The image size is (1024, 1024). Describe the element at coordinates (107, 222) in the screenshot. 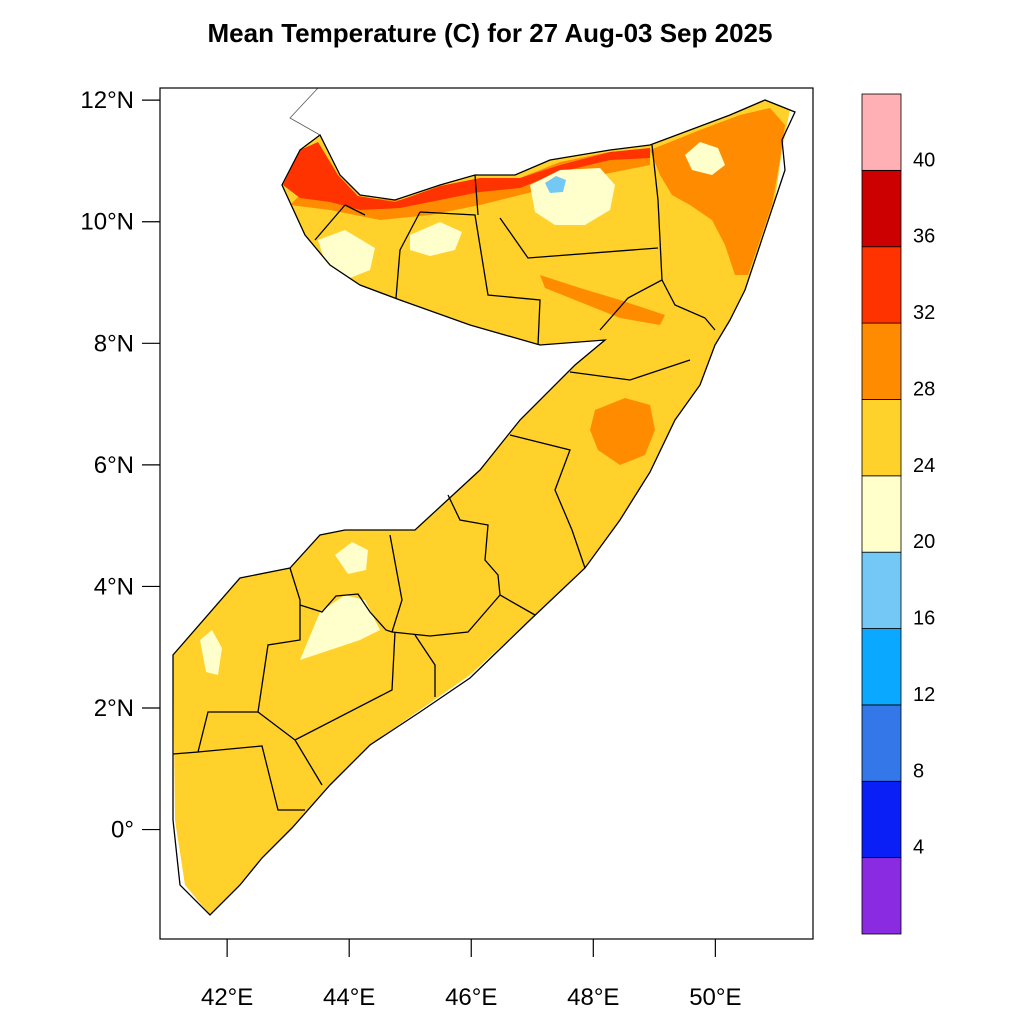

I see `y-tick-label: 10°N` at that location.